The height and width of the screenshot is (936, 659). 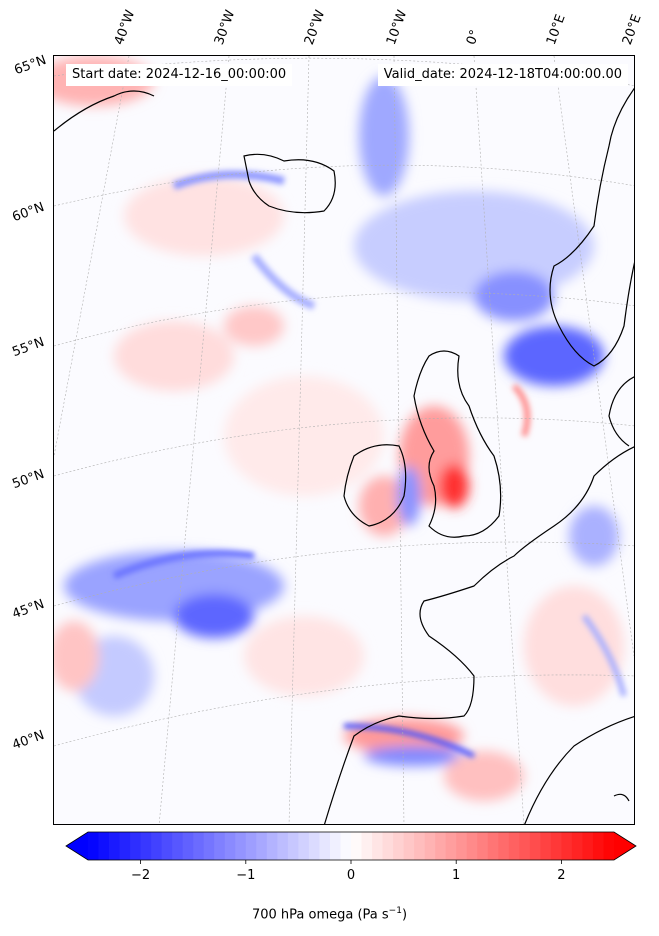 What do you see at coordinates (456, 875) in the screenshot?
I see `colorbar-tick-label: 1` at bounding box center [456, 875].